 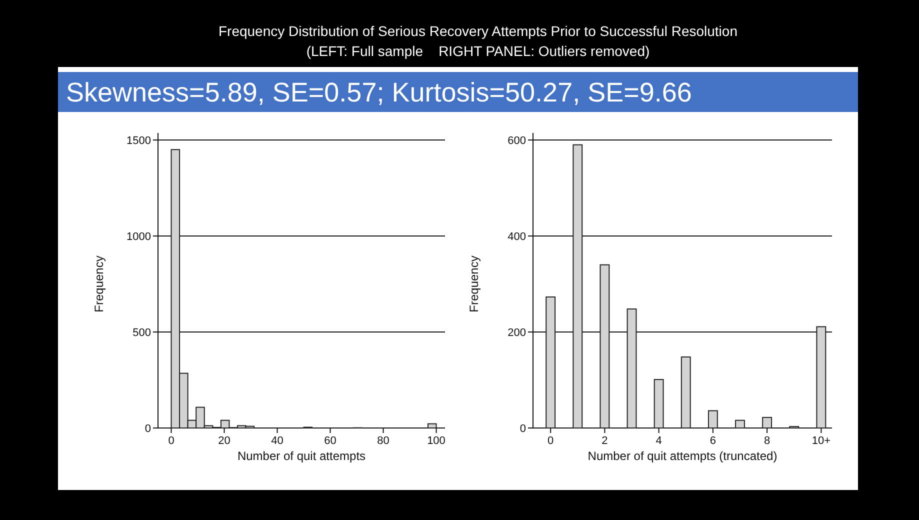 I want to click on x-tick-label: 100, so click(x=436, y=441).